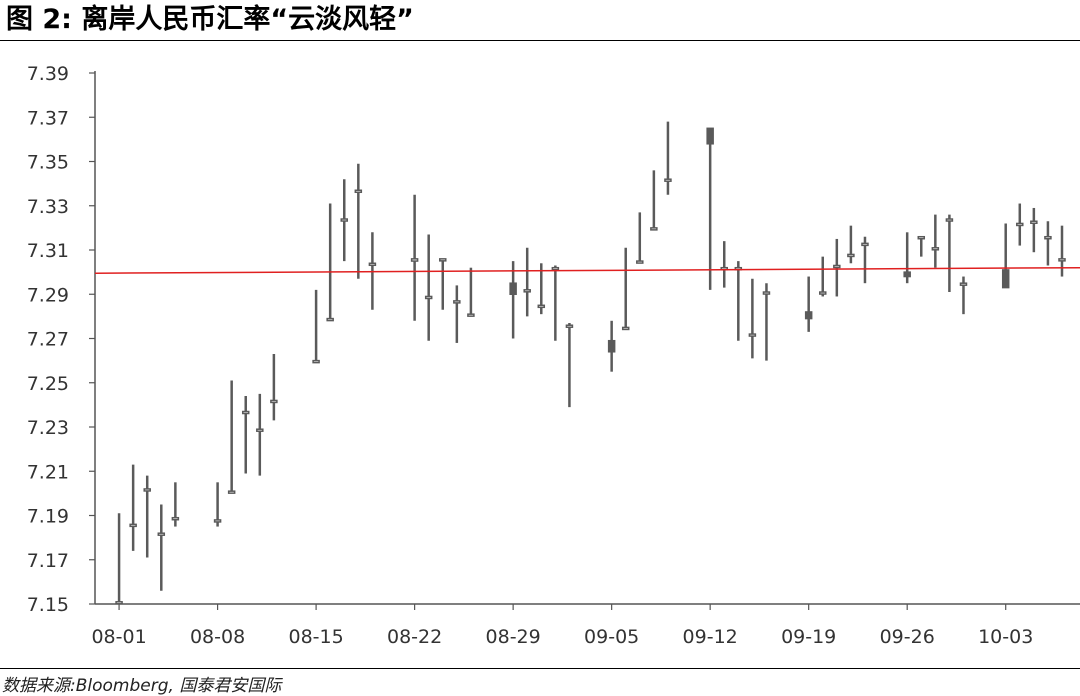 This screenshot has width=1080, height=696. I want to click on x-tick-label: 08-22, so click(414, 637).